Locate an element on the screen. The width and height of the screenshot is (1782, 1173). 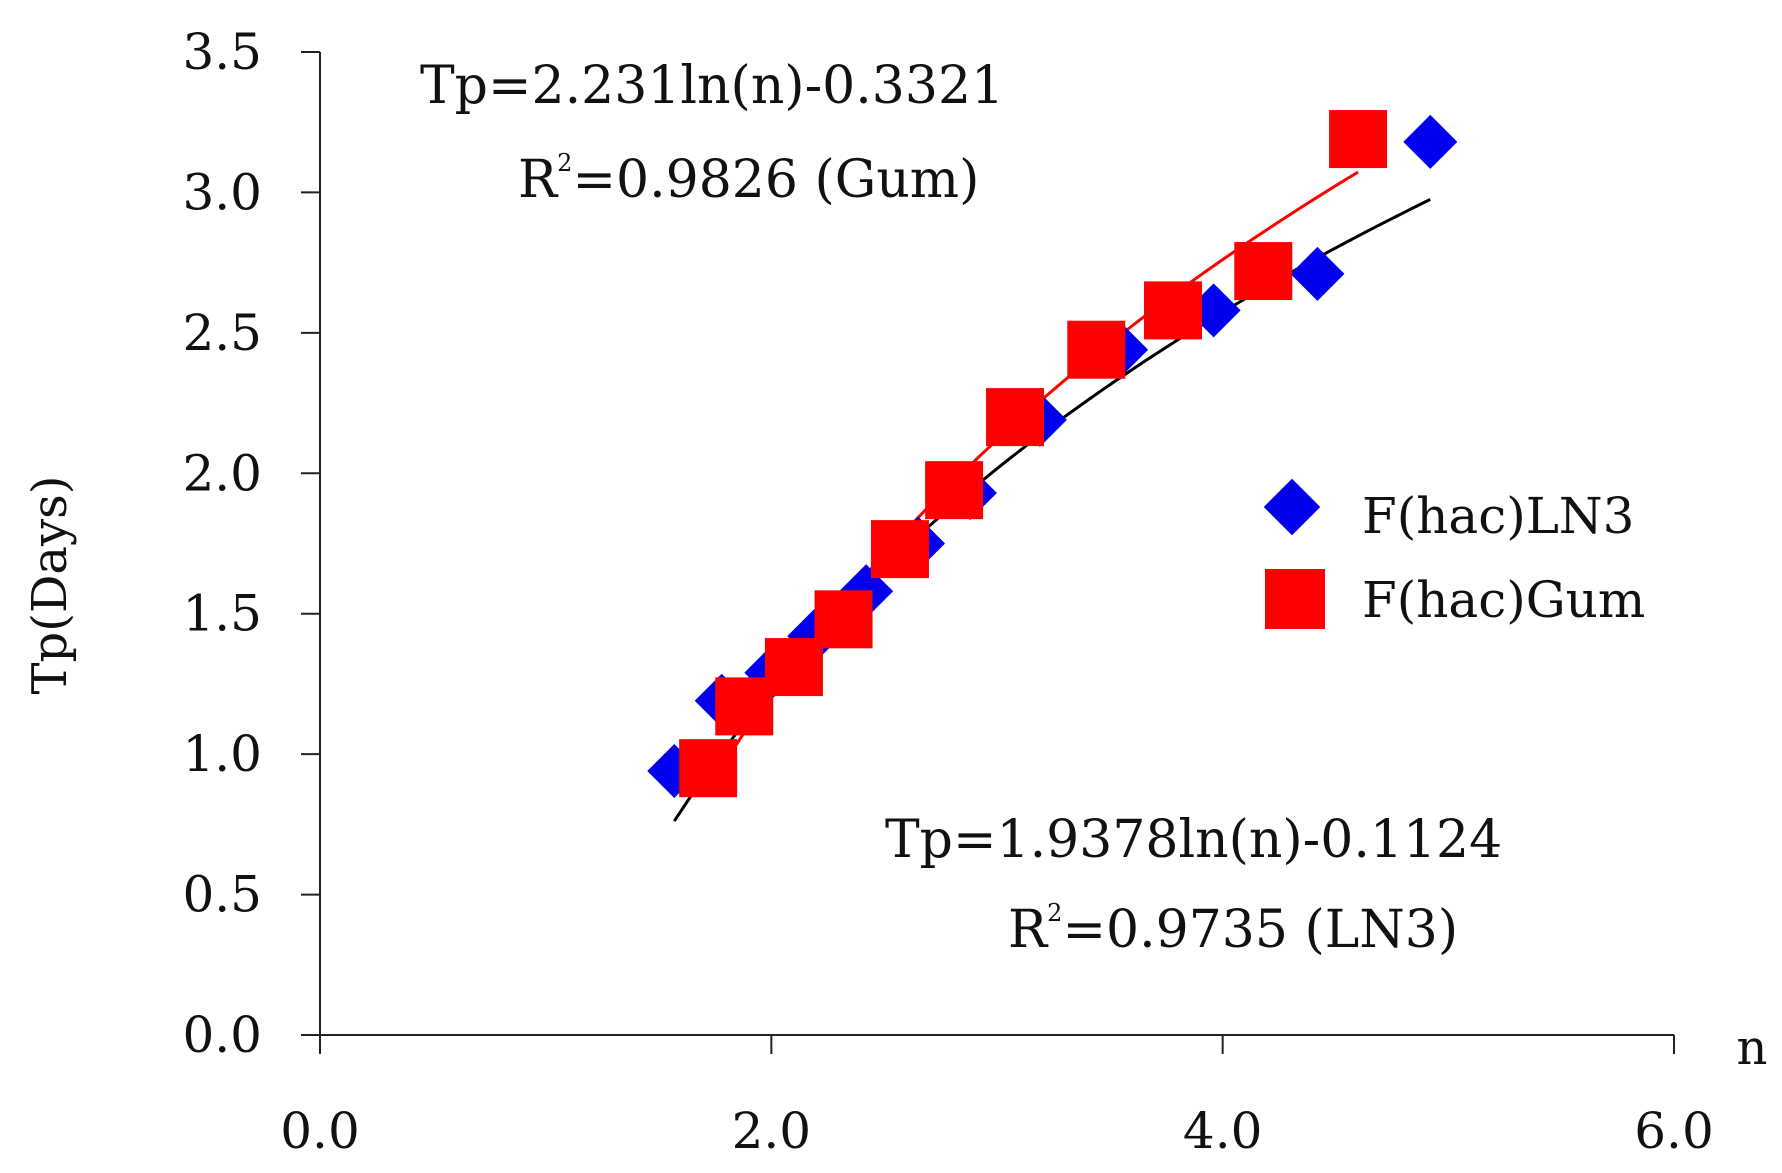
x-tick-label: 2.0 is located at coordinates (772, 1131).